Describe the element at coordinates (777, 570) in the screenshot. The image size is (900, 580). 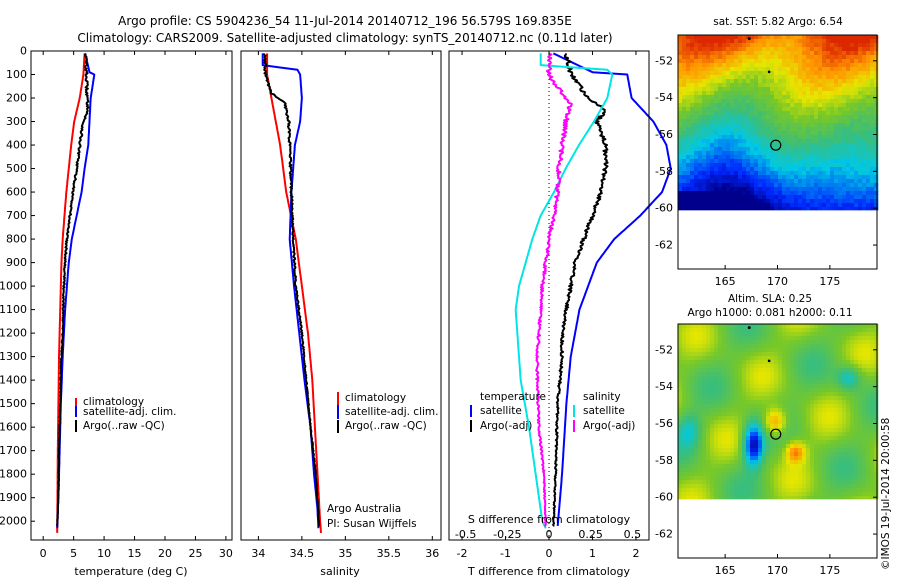
I see `sla-map-xtick-label: 170` at that location.